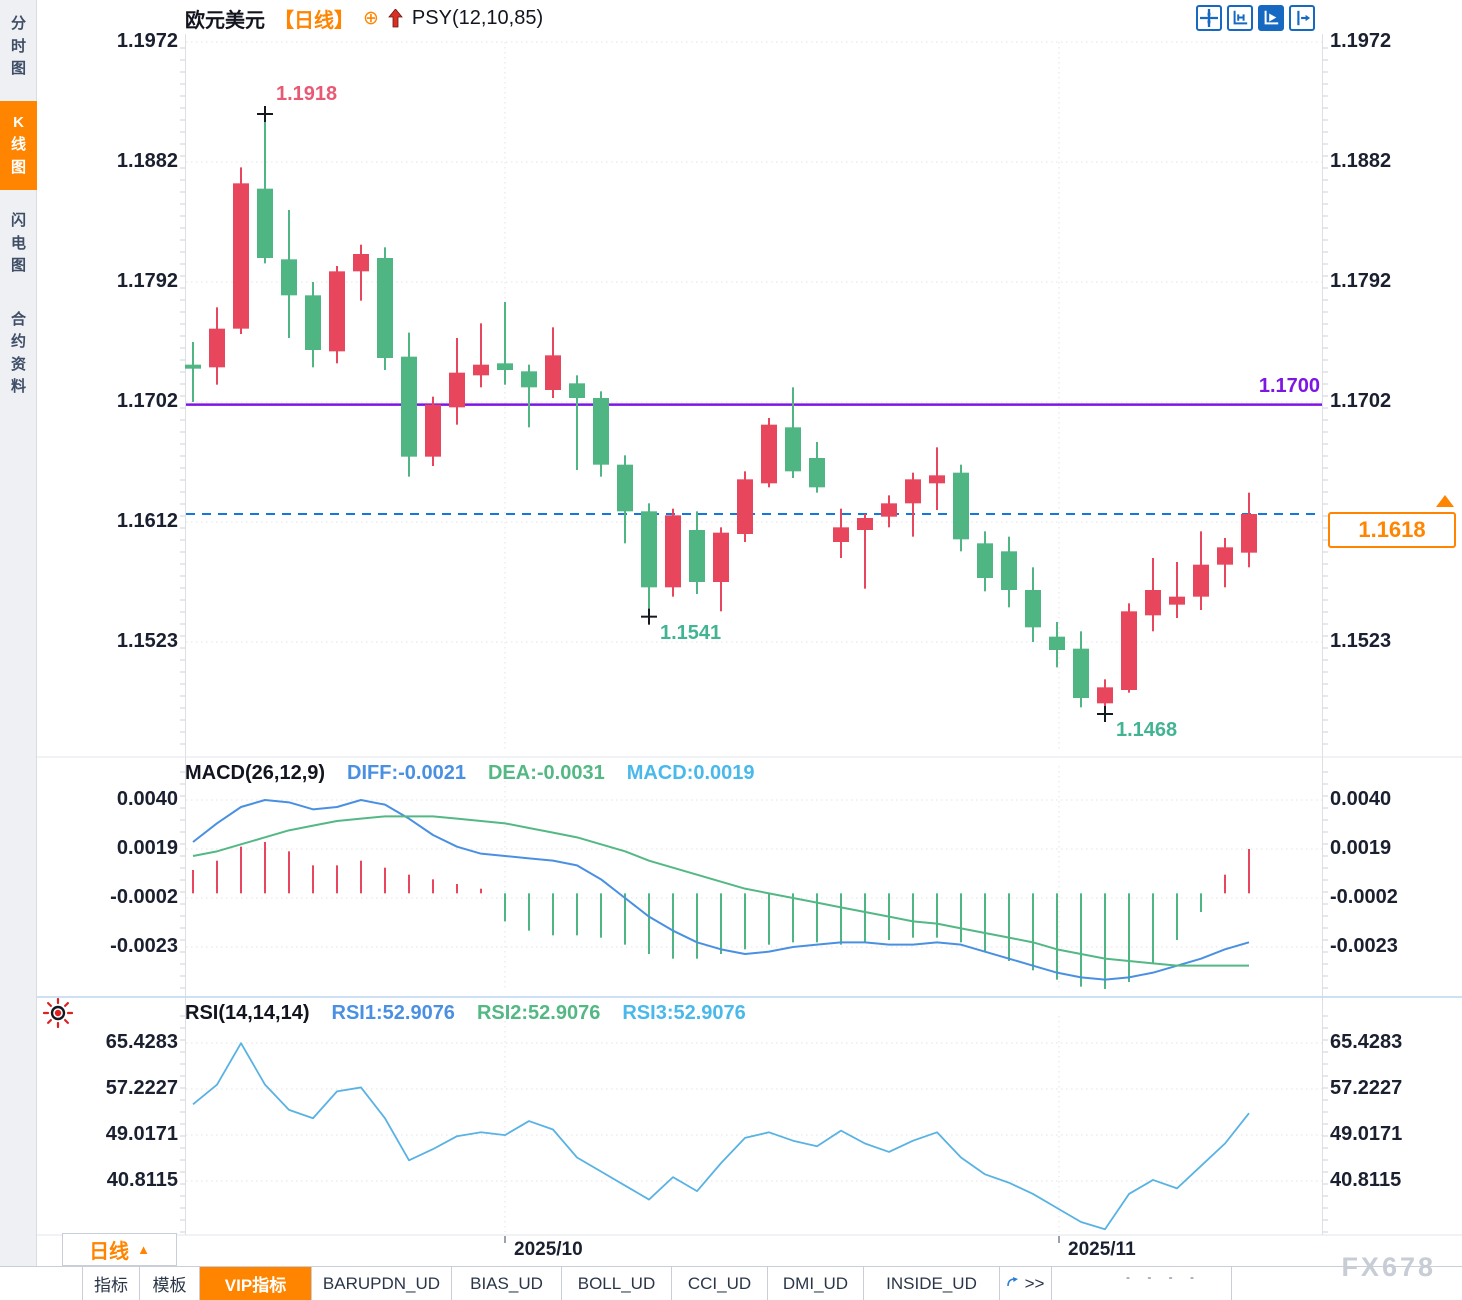 The image size is (1462, 1300). I want to click on price-up-arrow-icon, so click(1445, 501).